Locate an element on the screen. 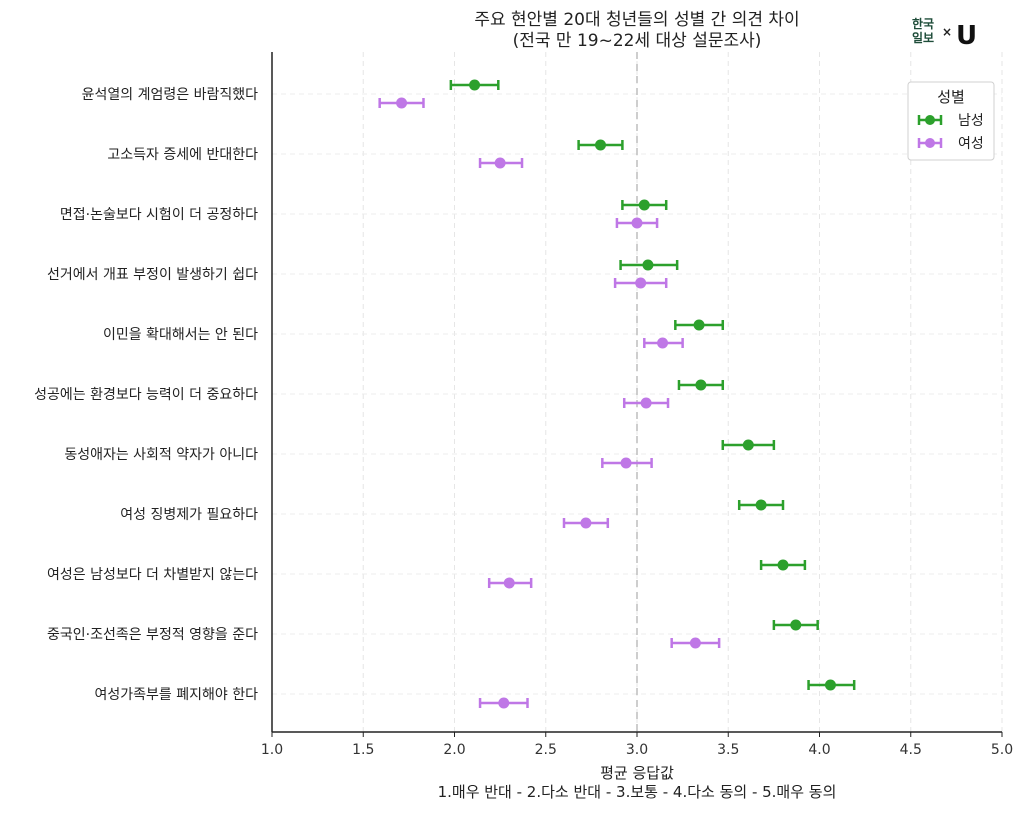 The image size is (1024, 816). logo-u-mark: U is located at coordinates (966, 35).